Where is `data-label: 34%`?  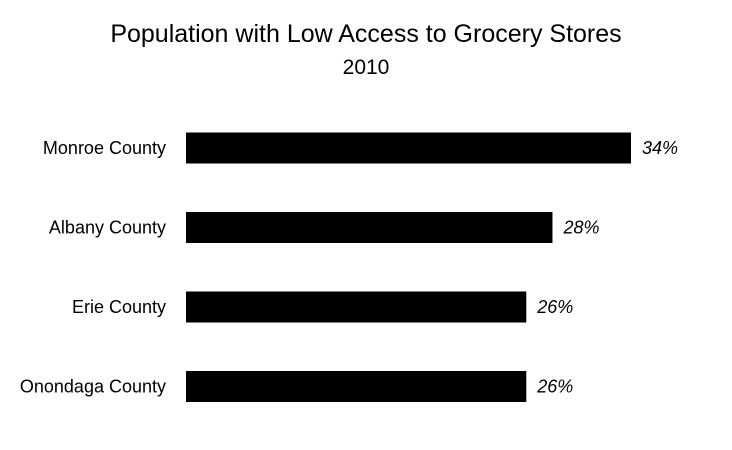
data-label: 34% is located at coordinates (660, 148).